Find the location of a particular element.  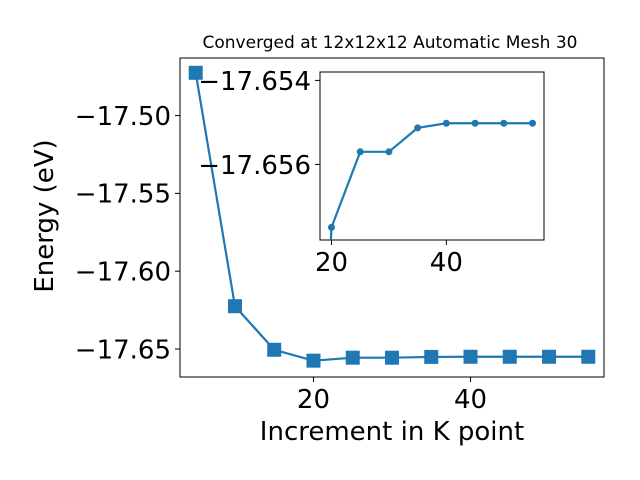

inset-frame is located at coordinates (432, 156).